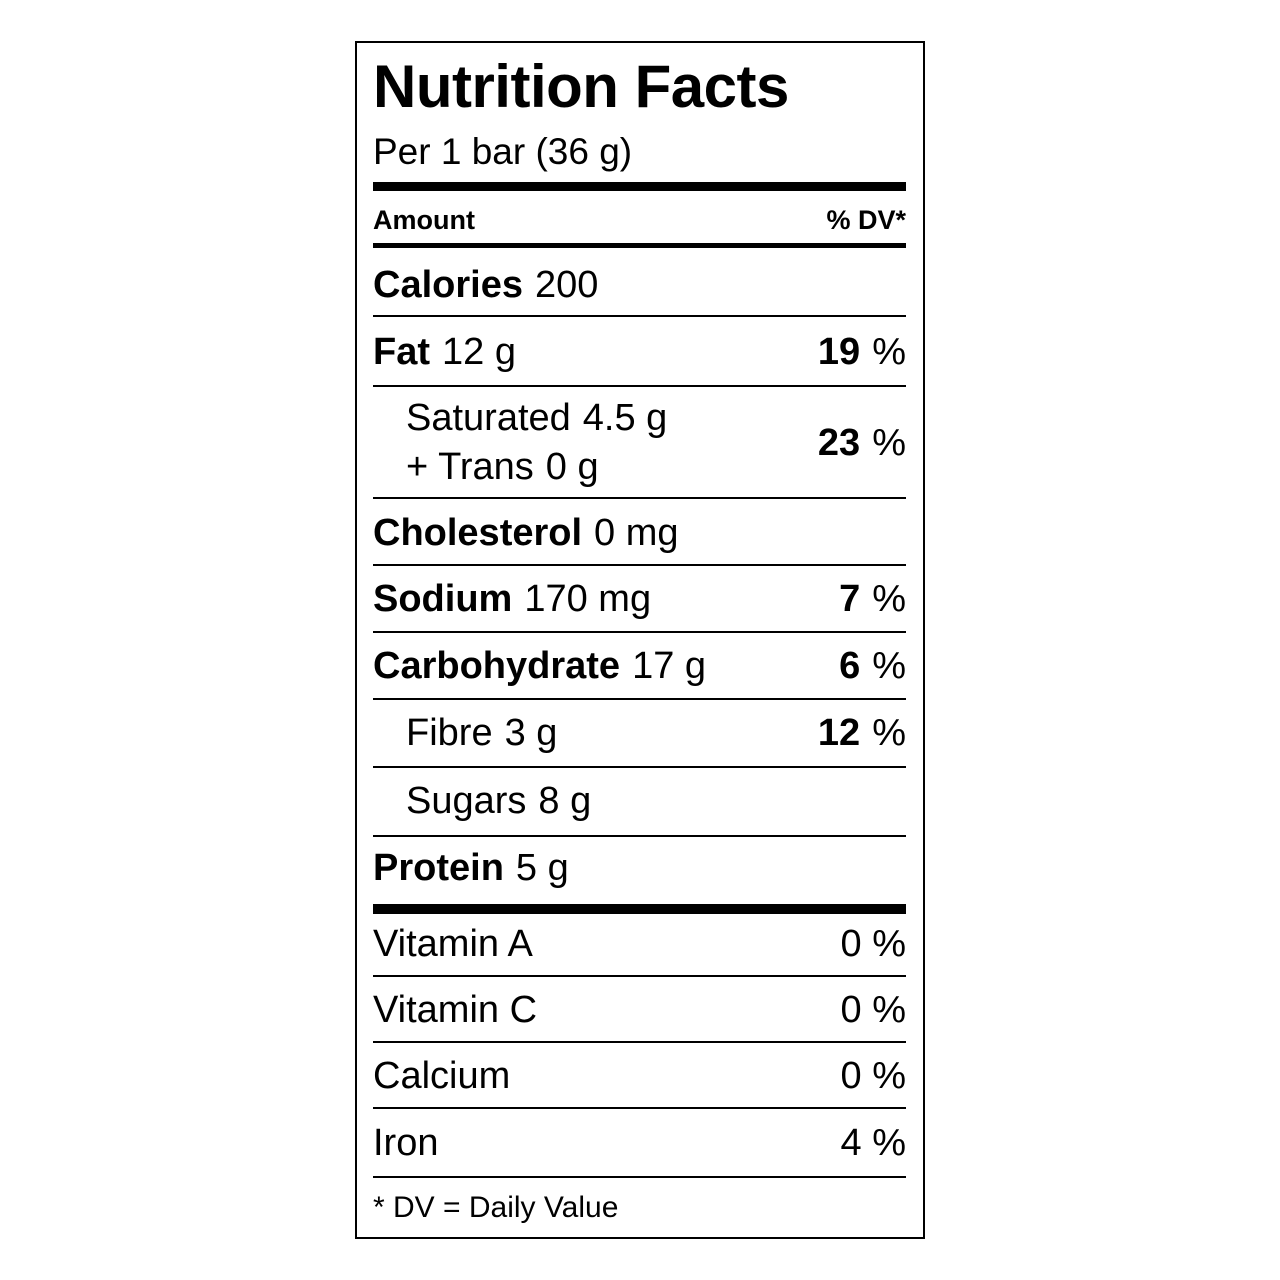  I want to click on dv-value: 7, so click(850, 598).